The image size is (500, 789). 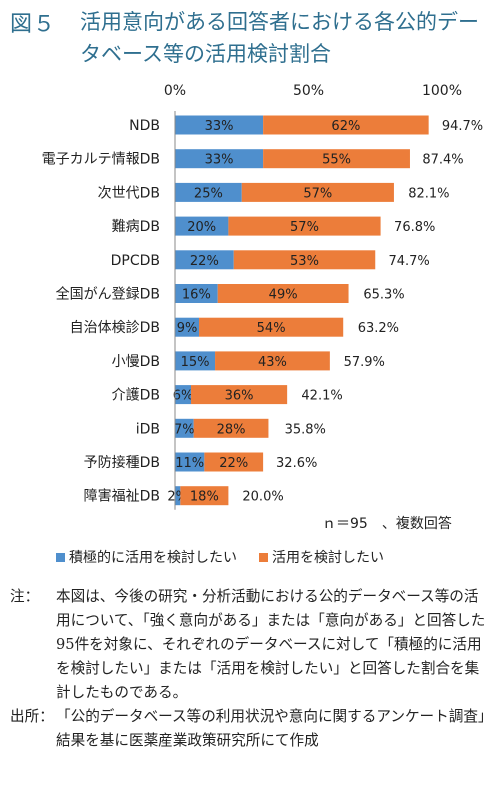 I want to click on category-label: 障害福祉DB, so click(x=122, y=497).